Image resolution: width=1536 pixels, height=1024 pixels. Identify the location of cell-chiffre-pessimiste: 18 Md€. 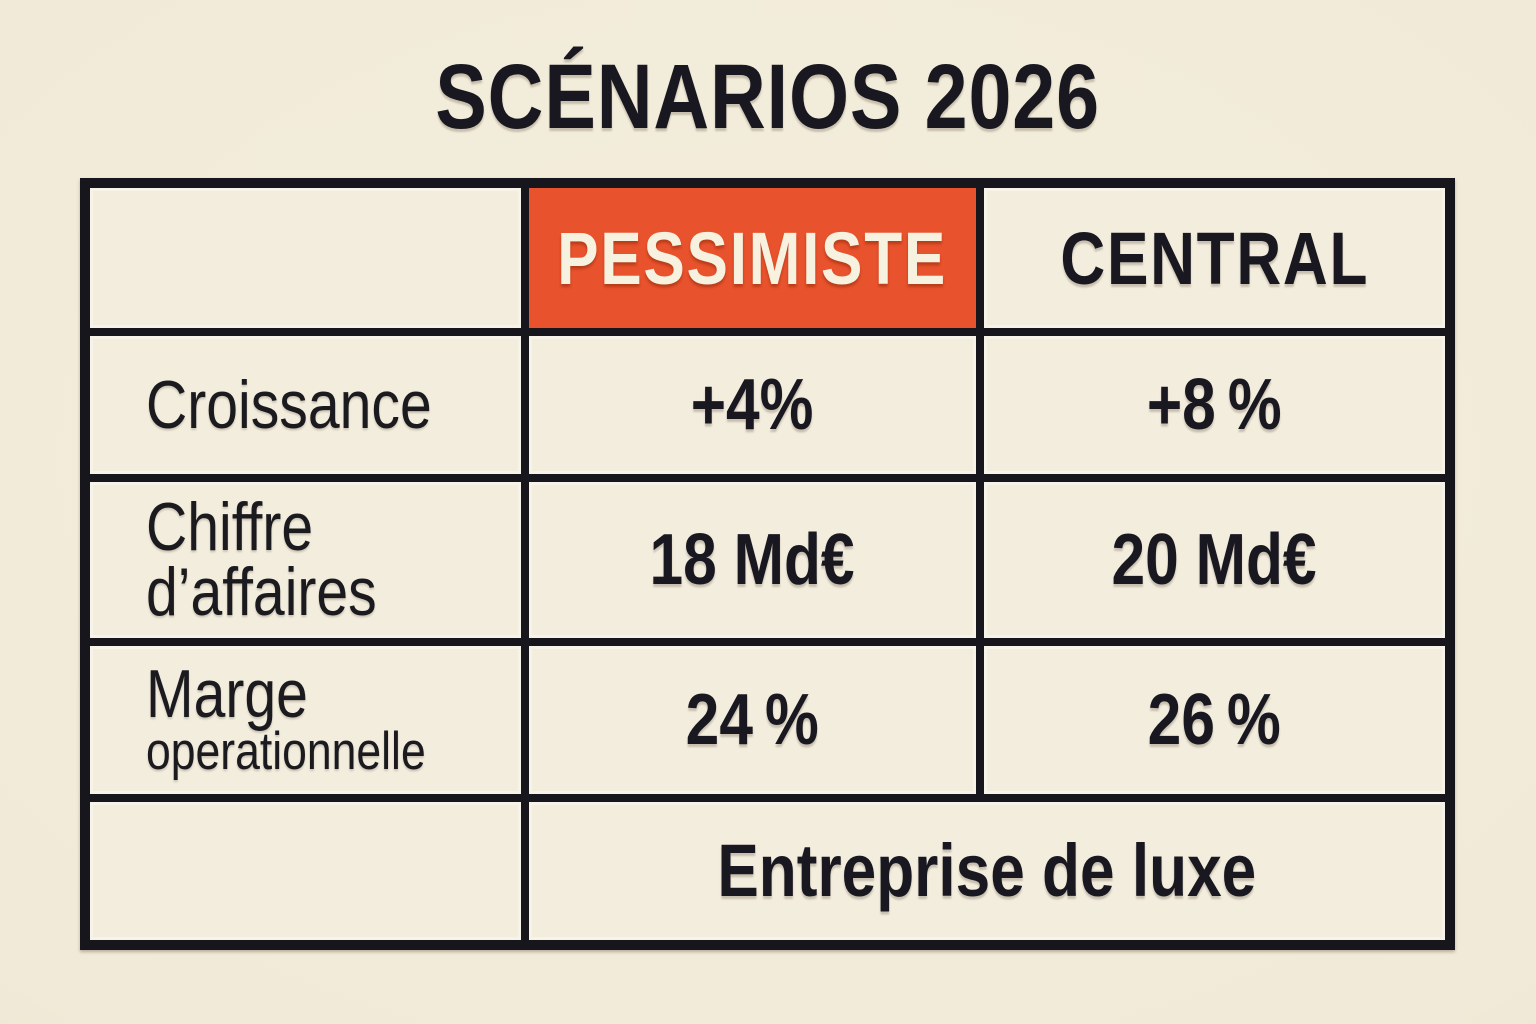
(752, 560).